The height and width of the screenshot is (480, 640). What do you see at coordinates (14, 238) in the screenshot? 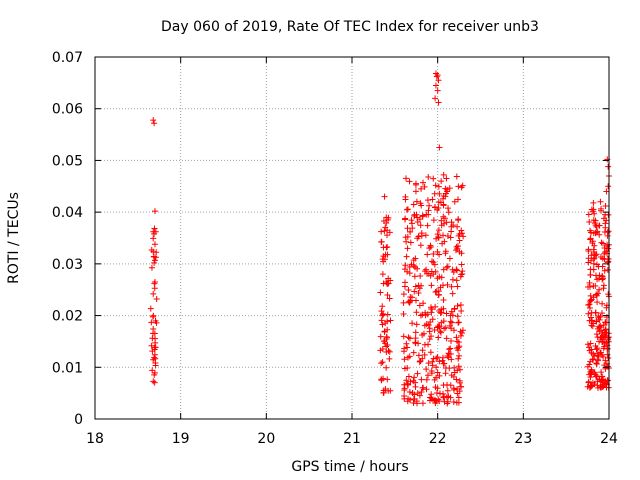
I see `y-axis-label: ROTI / TECUs` at bounding box center [14, 238].